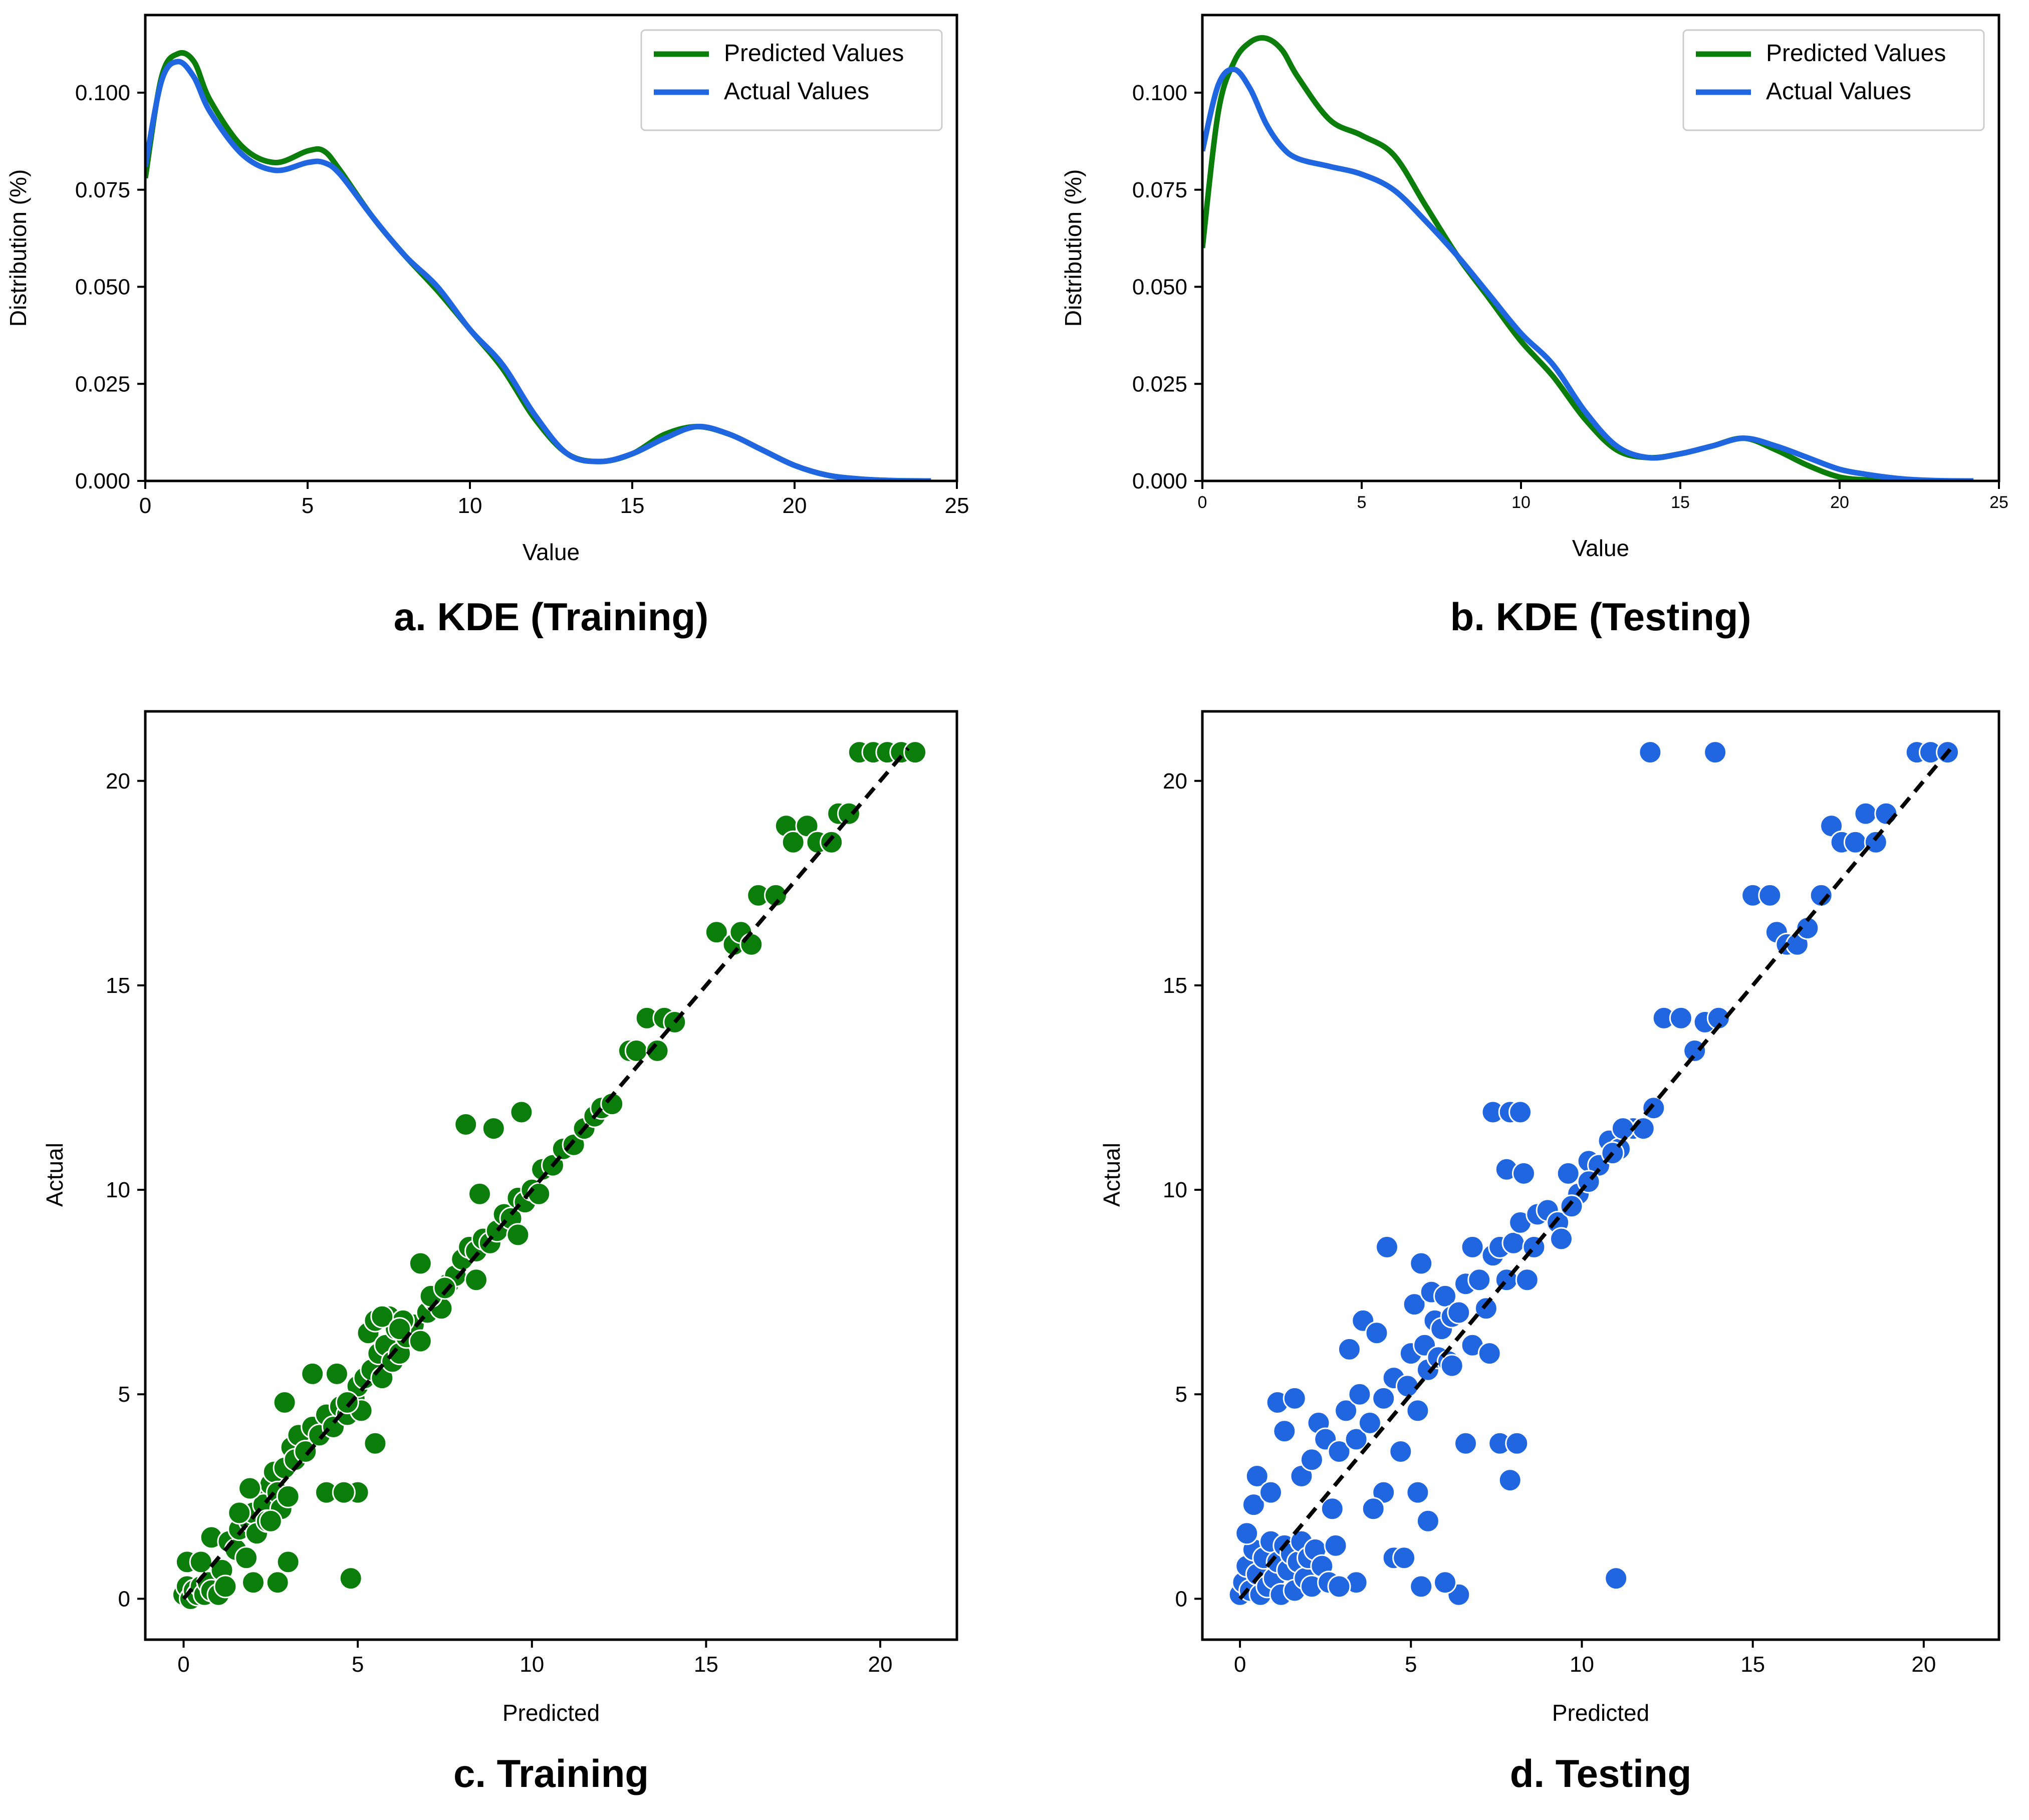  I want to click on y-tick-label: 15, so click(1175, 985).